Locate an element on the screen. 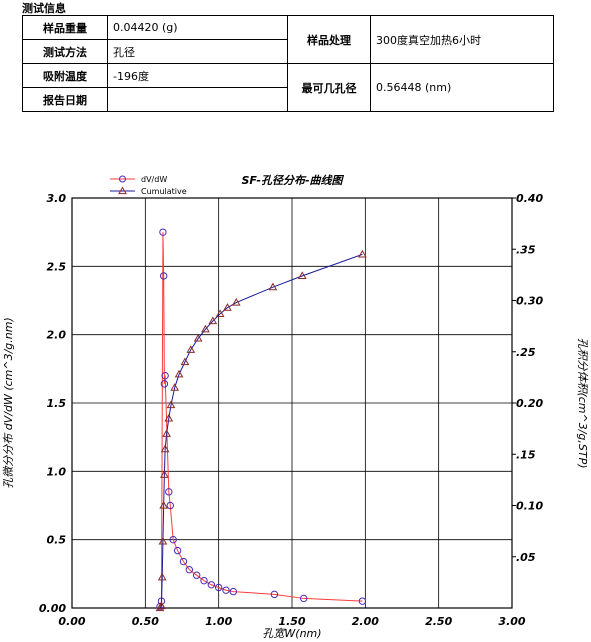 Image resolution: width=591 pixels, height=642 pixels. value-report-date is located at coordinates (197, 99).